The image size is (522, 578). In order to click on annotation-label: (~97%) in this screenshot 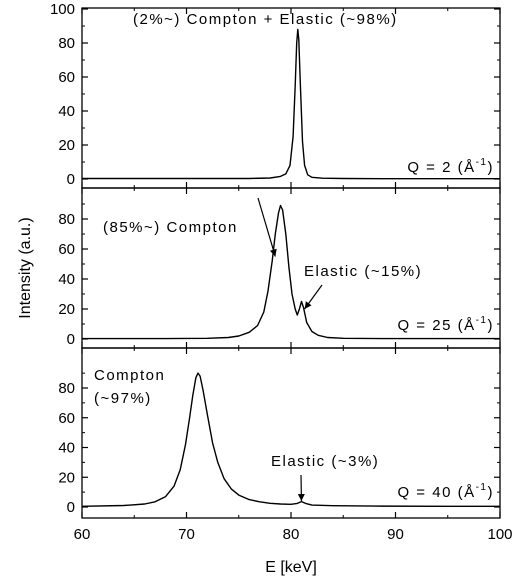, I will do `click(123, 398)`.